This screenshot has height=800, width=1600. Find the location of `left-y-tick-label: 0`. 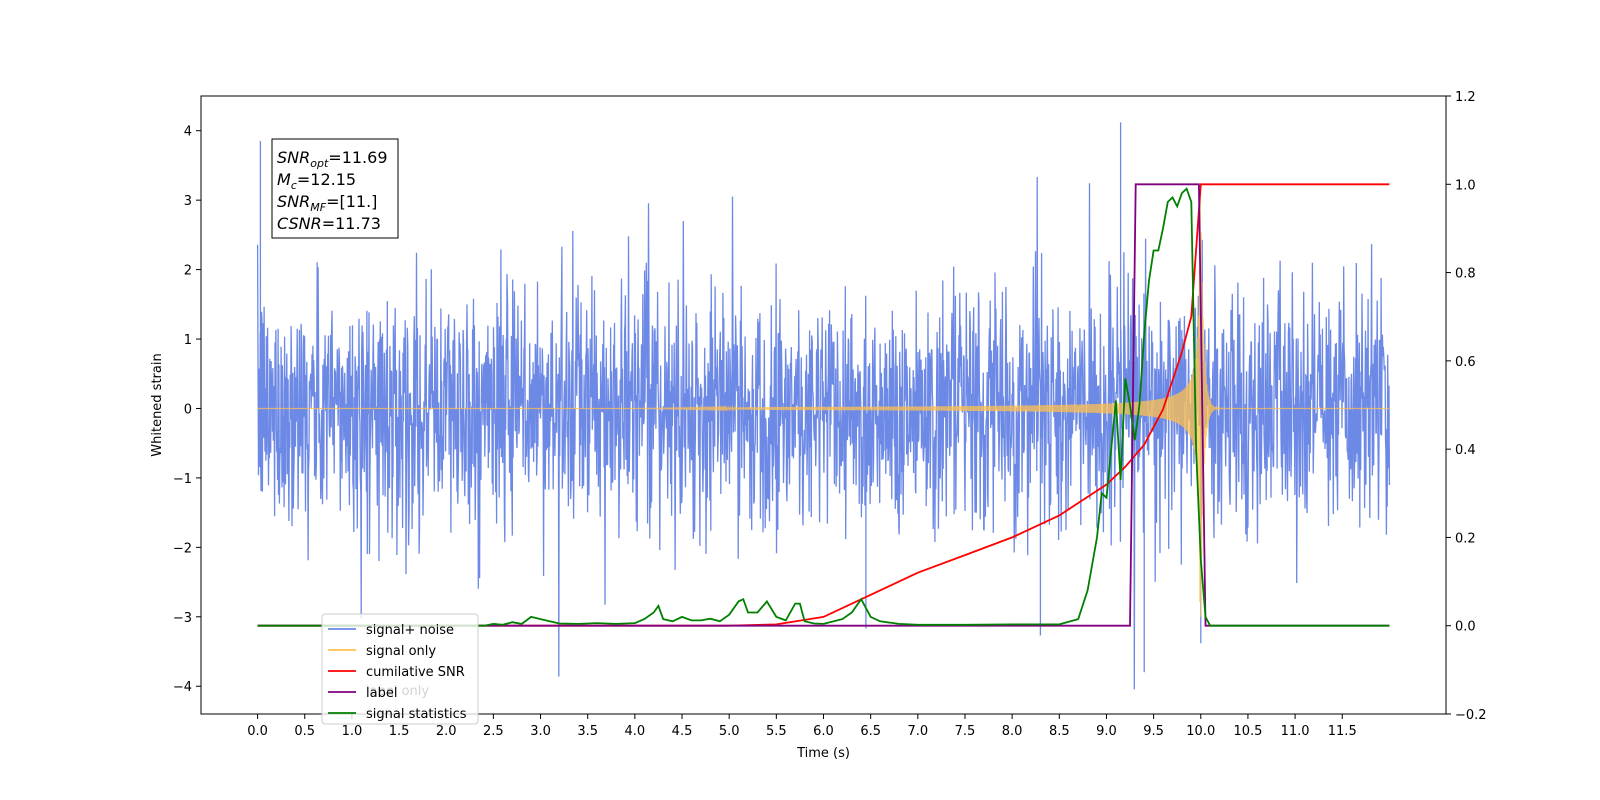

left-y-tick-label: 0 is located at coordinates (188, 409).